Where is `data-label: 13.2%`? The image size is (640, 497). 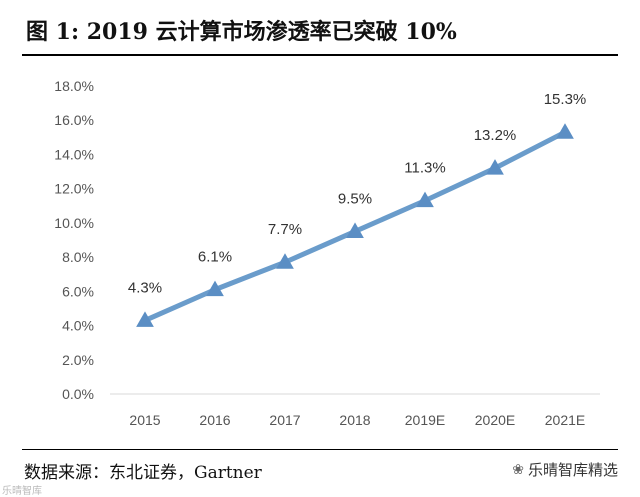 data-label: 13.2% is located at coordinates (495, 135).